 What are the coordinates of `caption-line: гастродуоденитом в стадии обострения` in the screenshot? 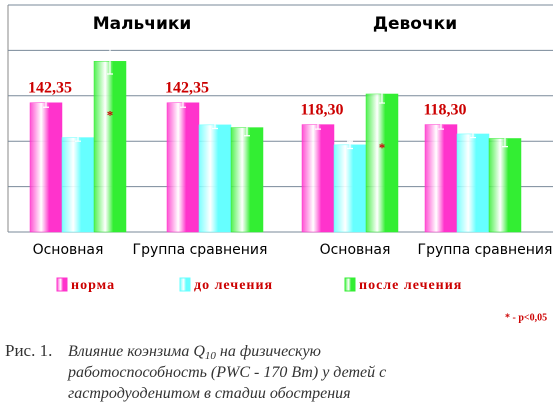 It's located at (209, 393).